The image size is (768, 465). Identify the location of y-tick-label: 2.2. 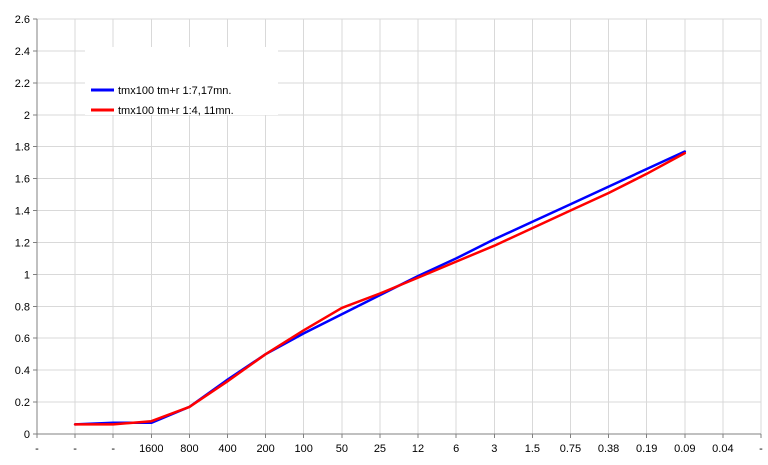
(22, 84).